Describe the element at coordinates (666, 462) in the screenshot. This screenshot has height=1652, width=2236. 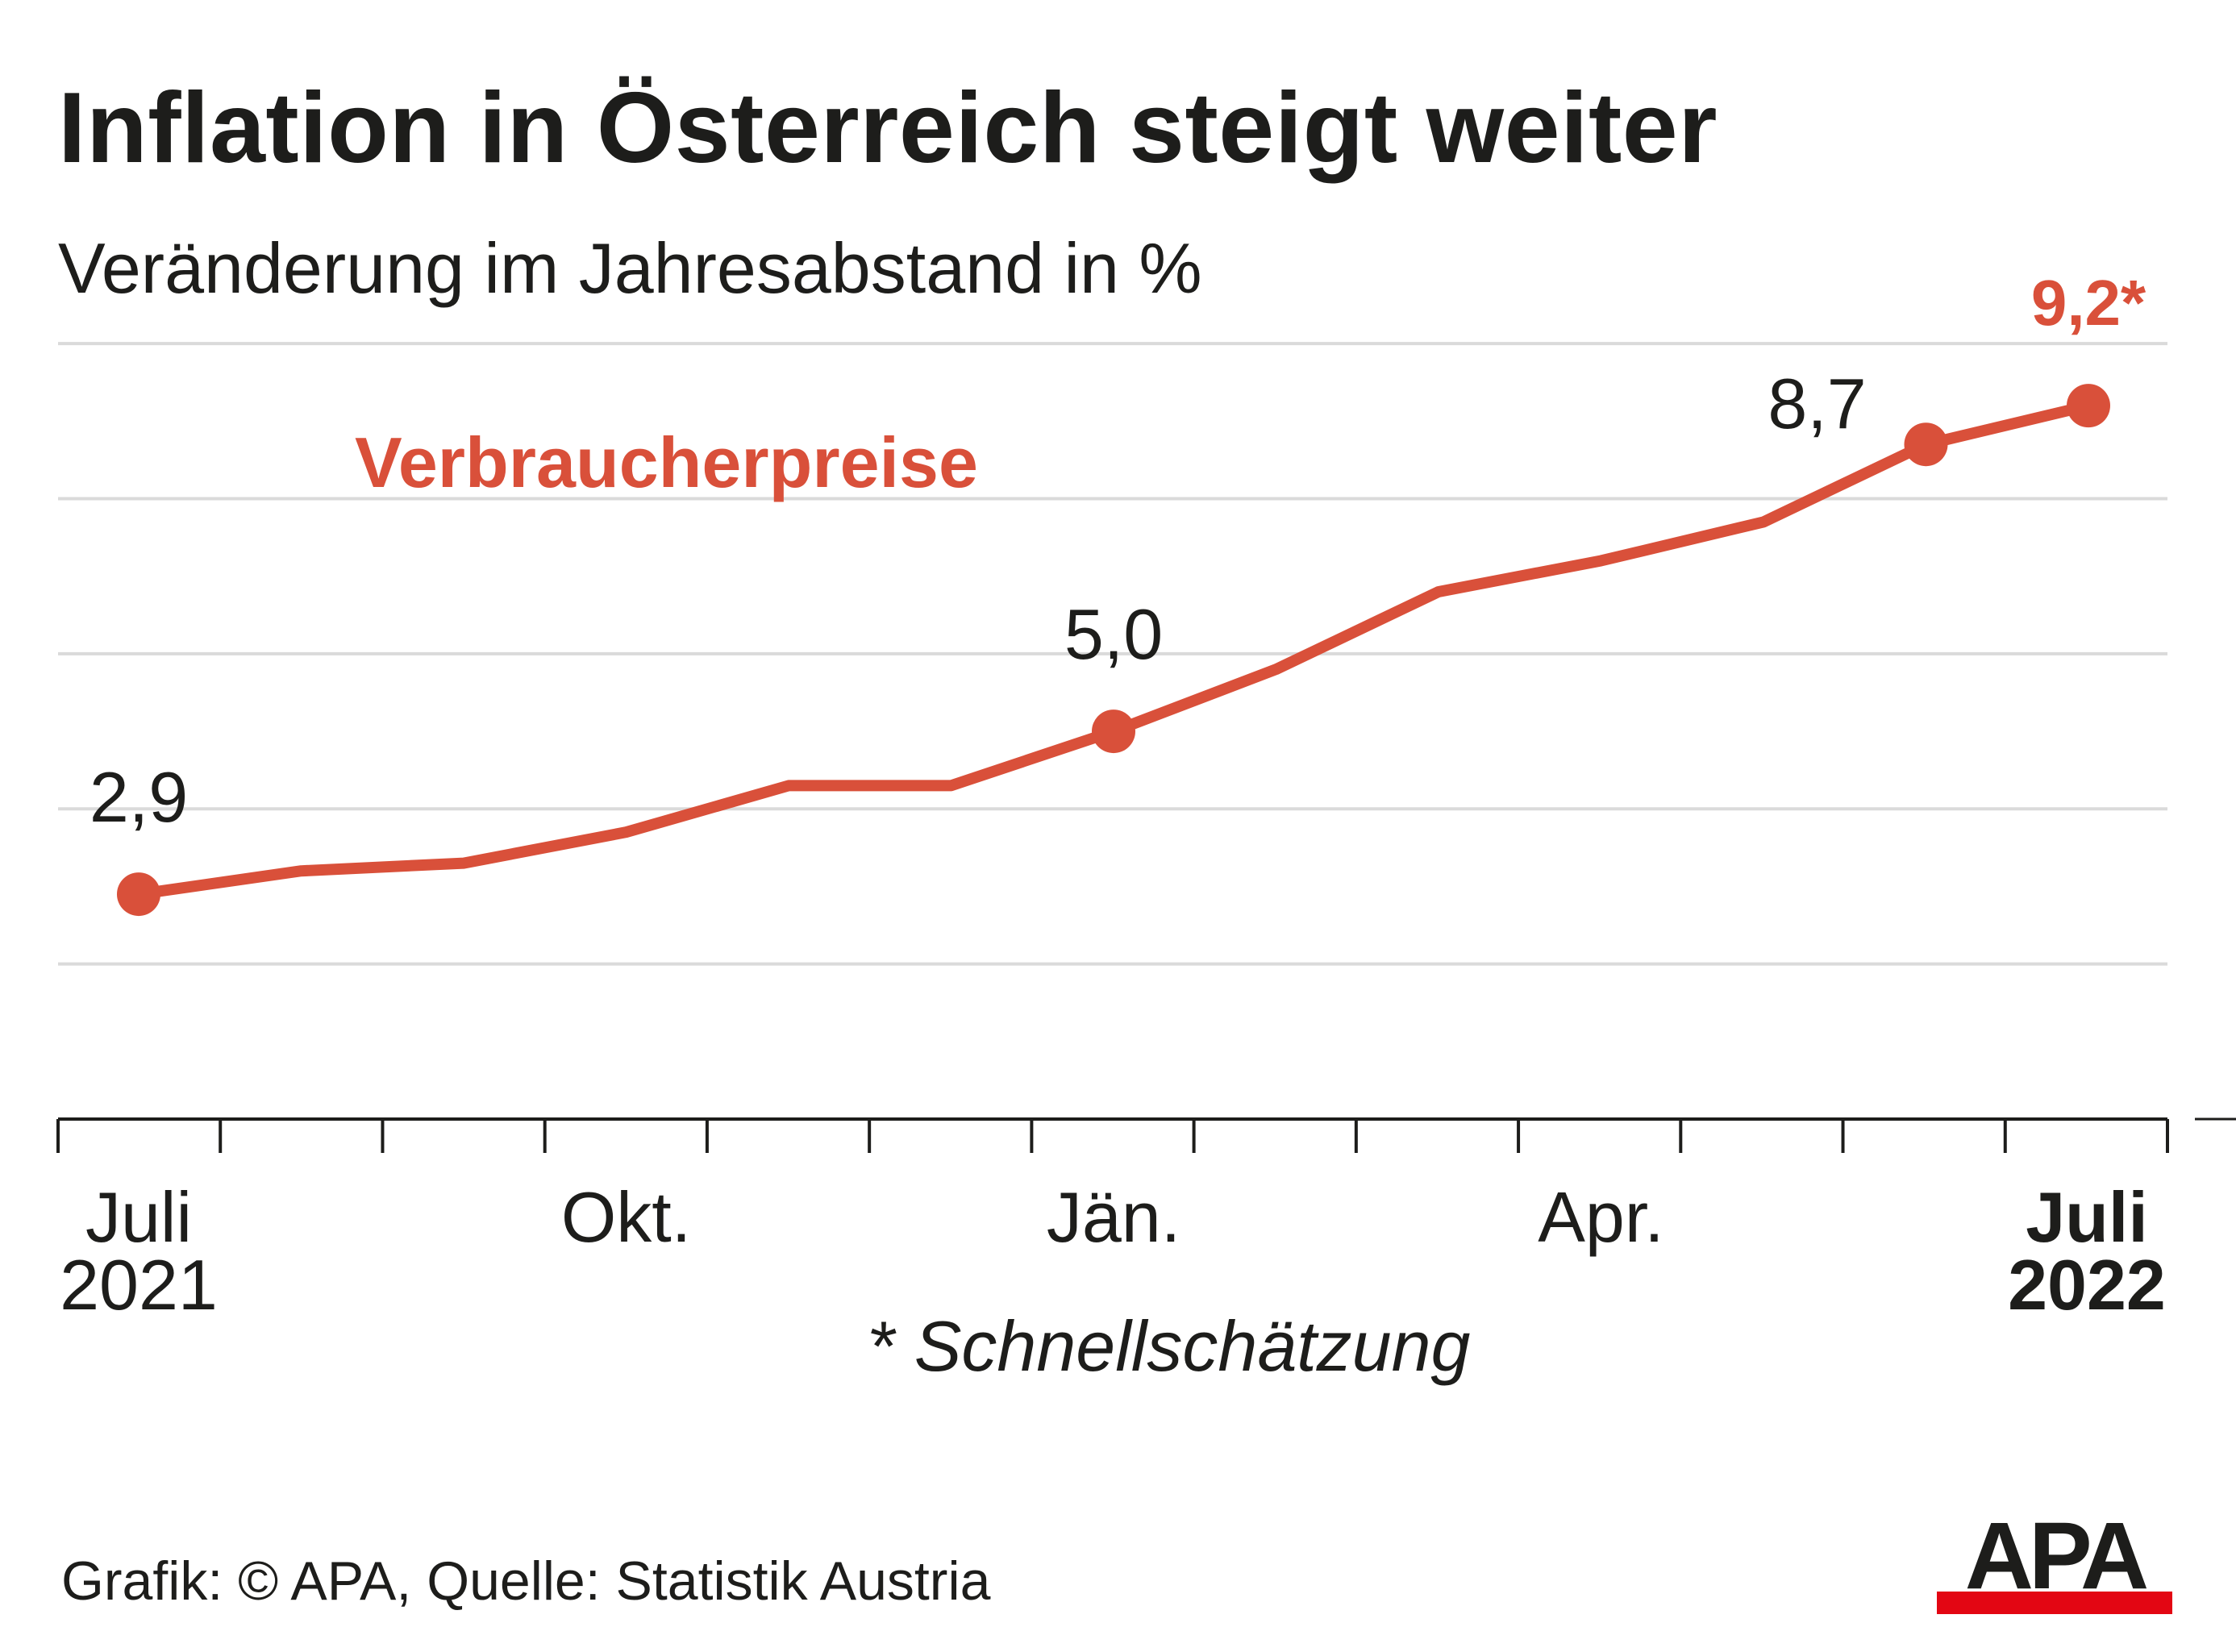
I see `series-label: Verbraucherpreise` at that location.